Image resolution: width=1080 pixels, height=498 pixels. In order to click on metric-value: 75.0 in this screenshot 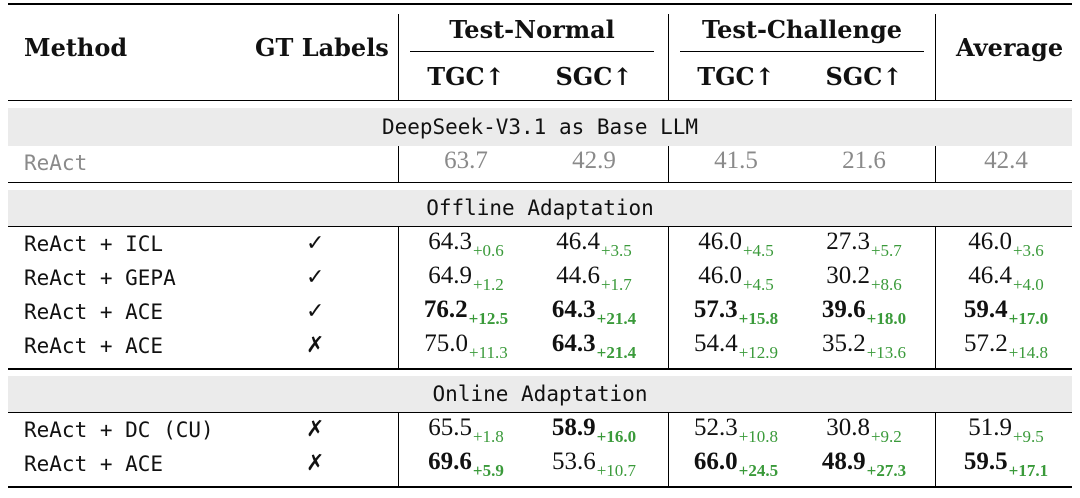, I will do `click(446, 343)`.